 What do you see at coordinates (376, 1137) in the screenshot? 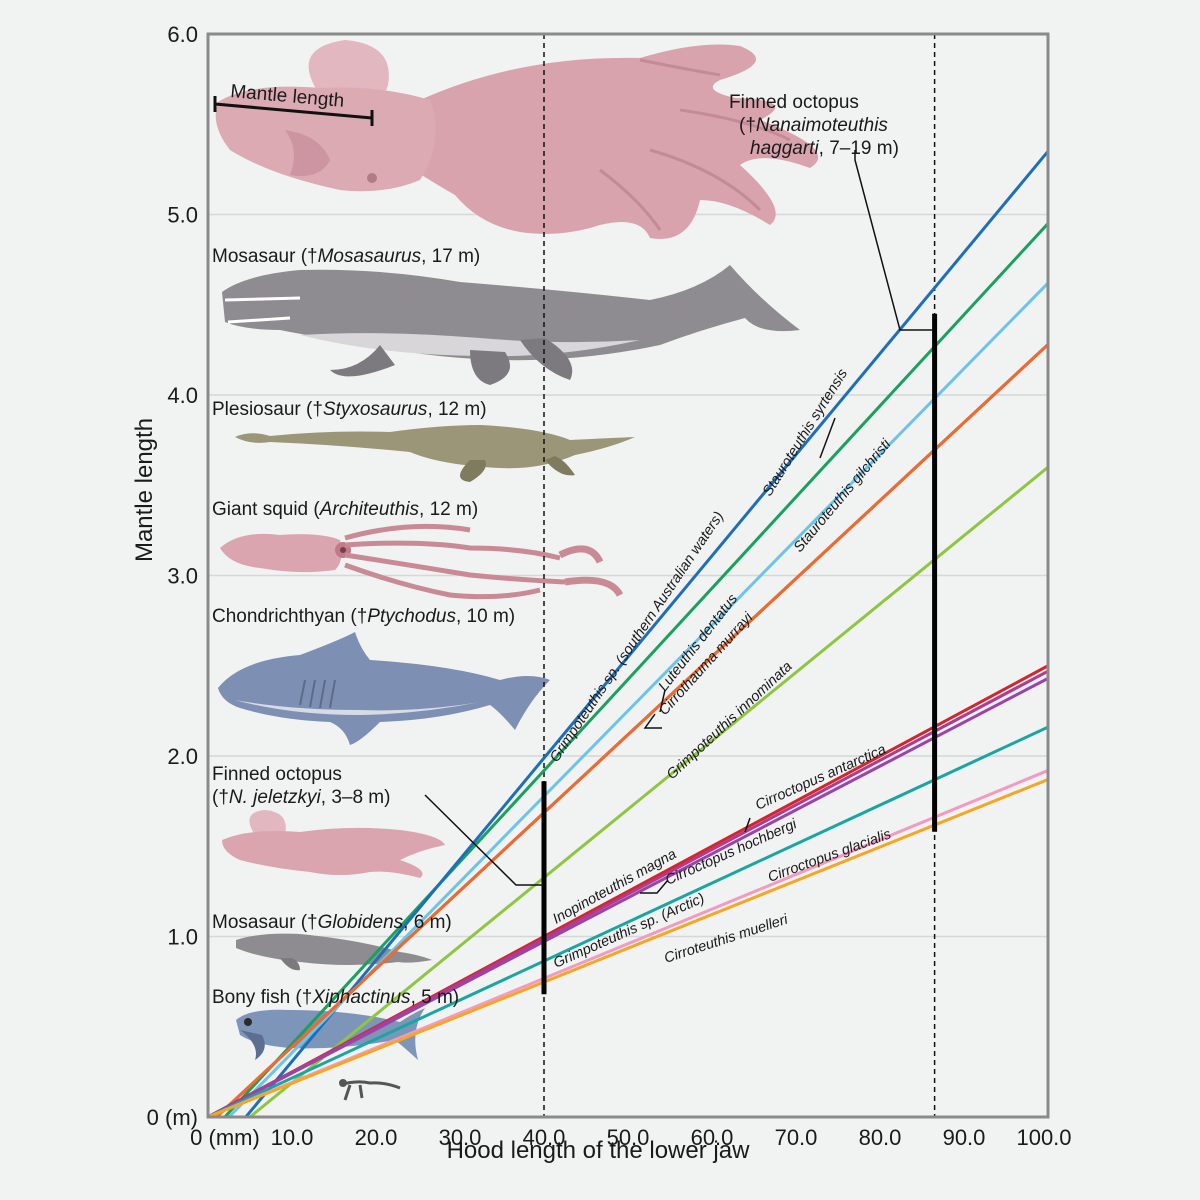
I see `x-tick-label-2: 20.0` at bounding box center [376, 1137].